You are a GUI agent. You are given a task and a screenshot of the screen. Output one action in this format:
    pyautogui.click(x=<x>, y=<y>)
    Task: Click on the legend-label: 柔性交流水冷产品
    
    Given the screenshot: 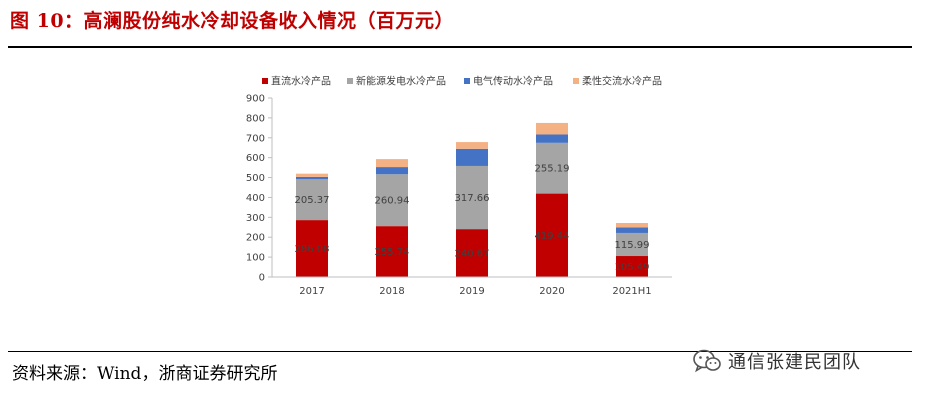 What is the action you would take?
    pyautogui.click(x=622, y=81)
    